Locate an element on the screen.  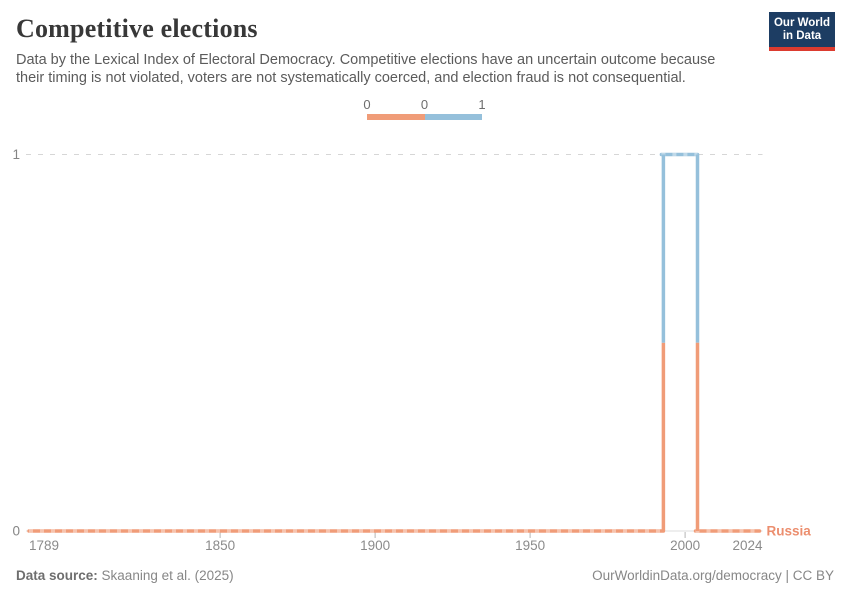
color-legend: 0 0 1 is located at coordinates (424, 109).